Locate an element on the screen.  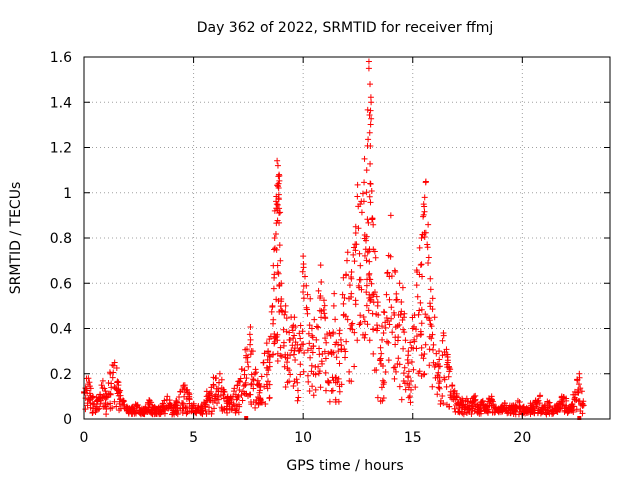
x-tick-label: 0 is located at coordinates (84, 438).